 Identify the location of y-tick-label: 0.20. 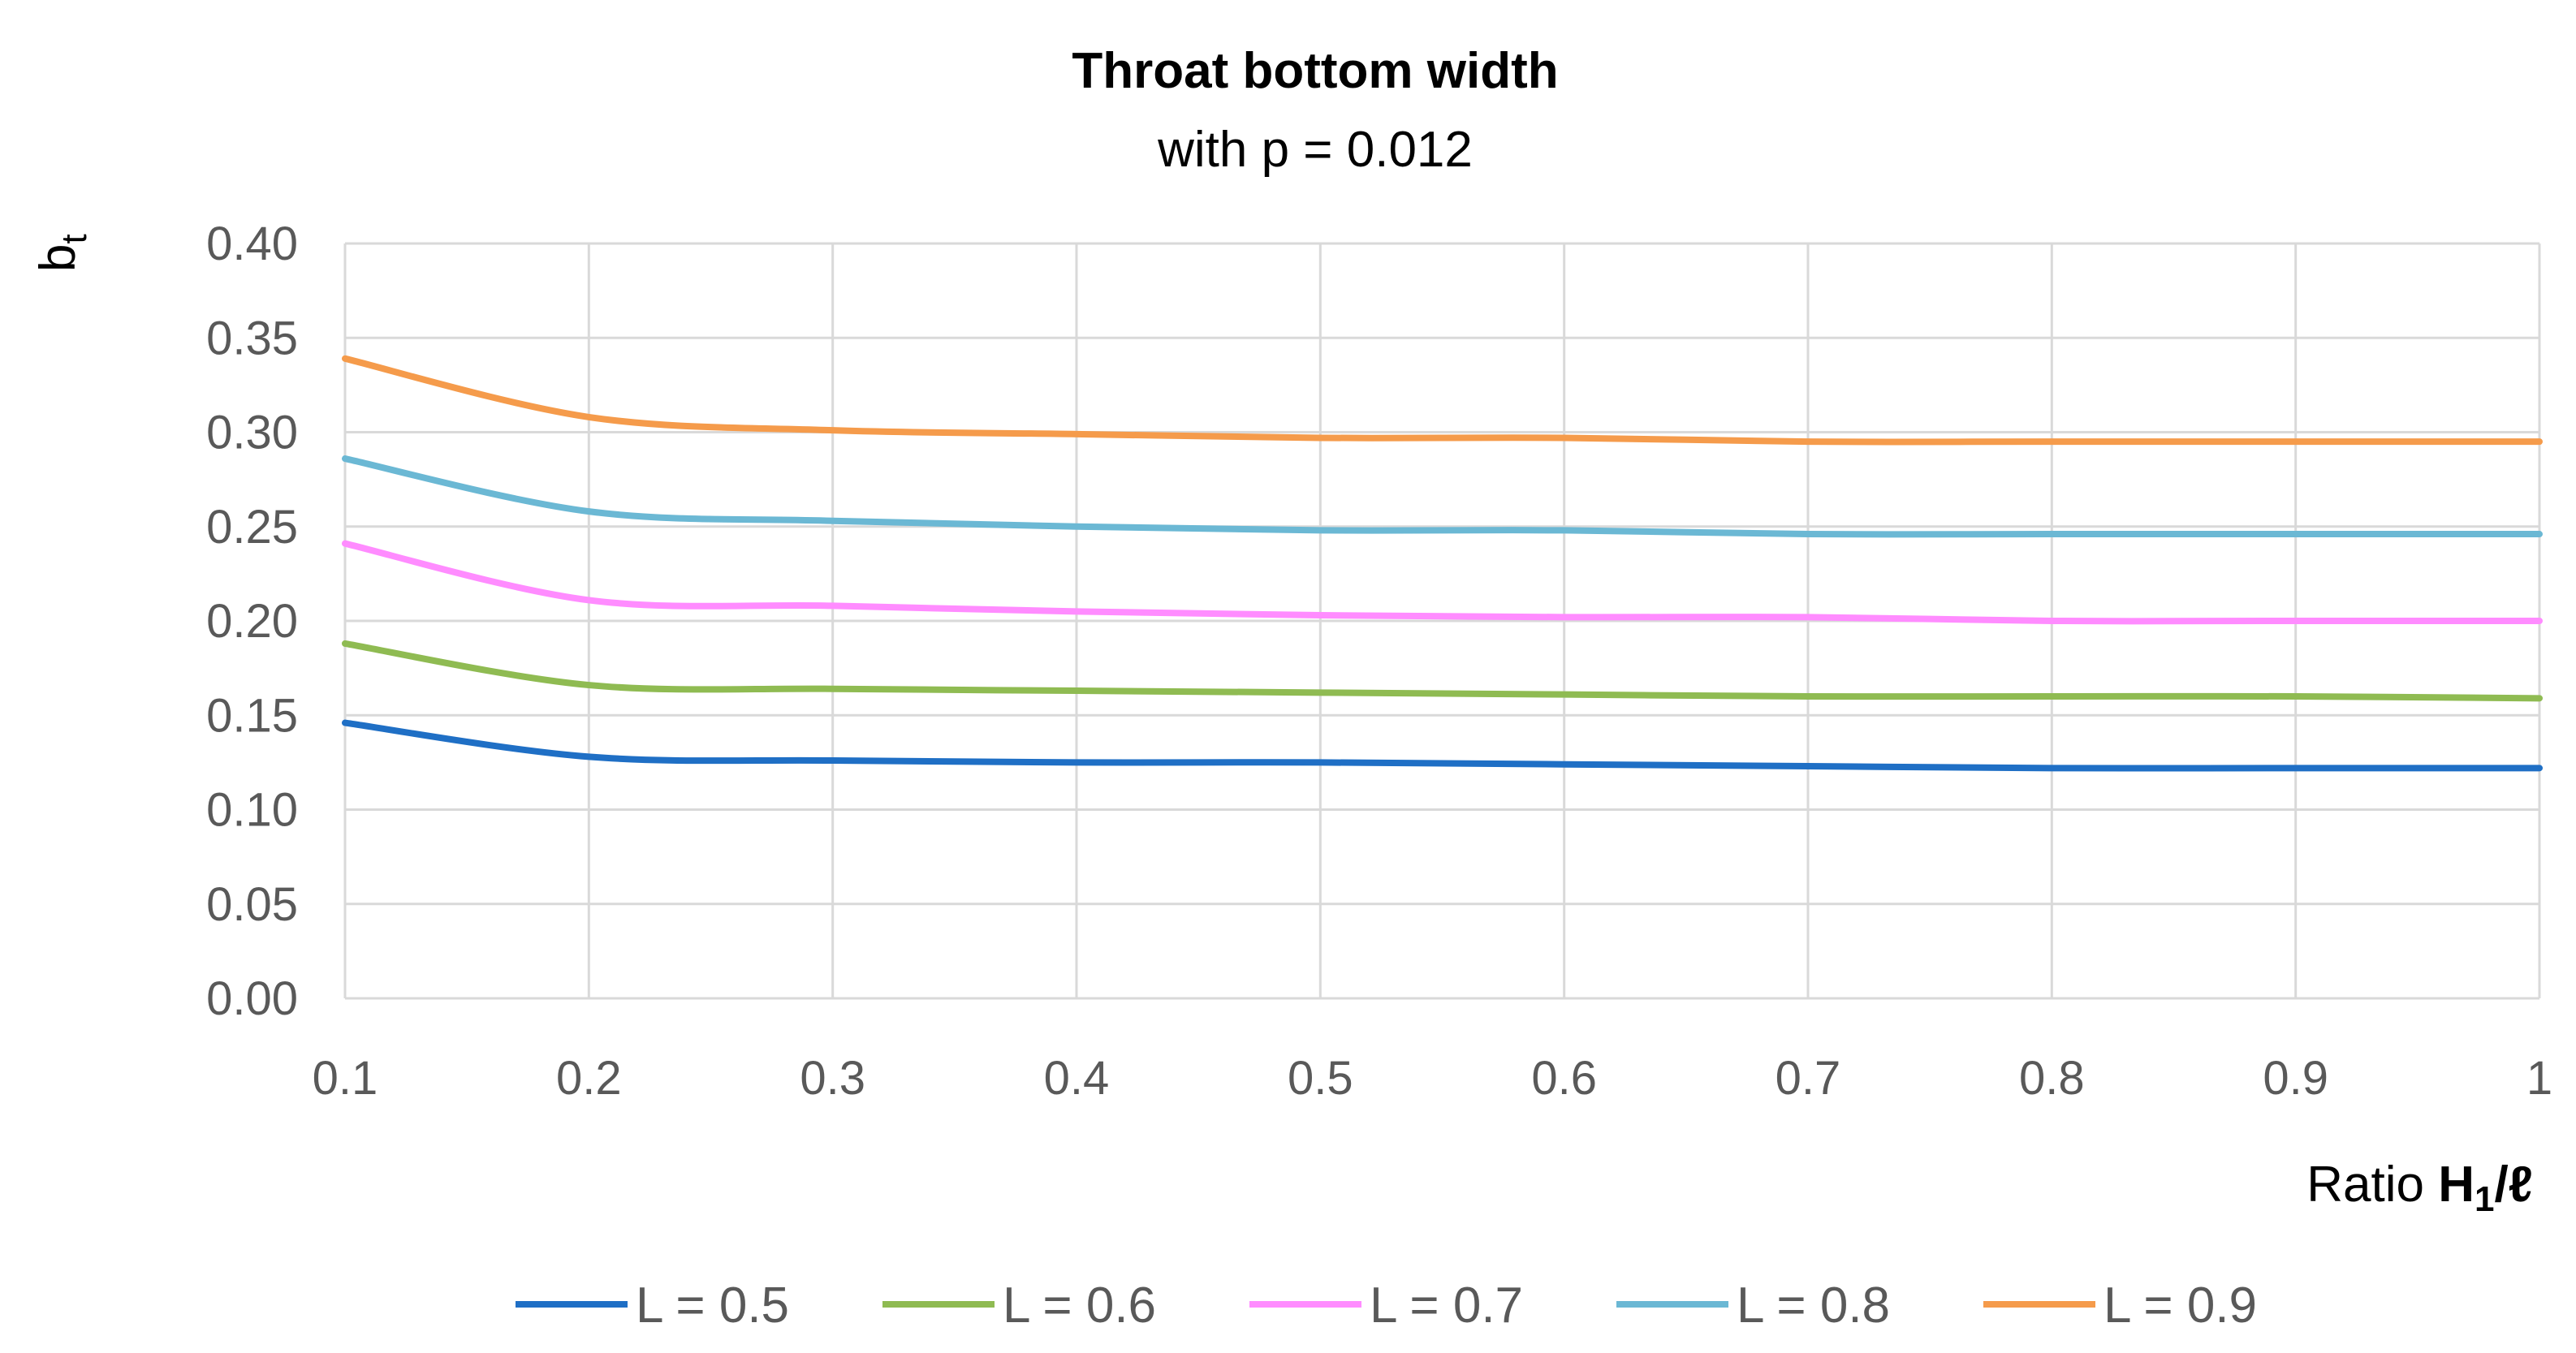
(252, 621).